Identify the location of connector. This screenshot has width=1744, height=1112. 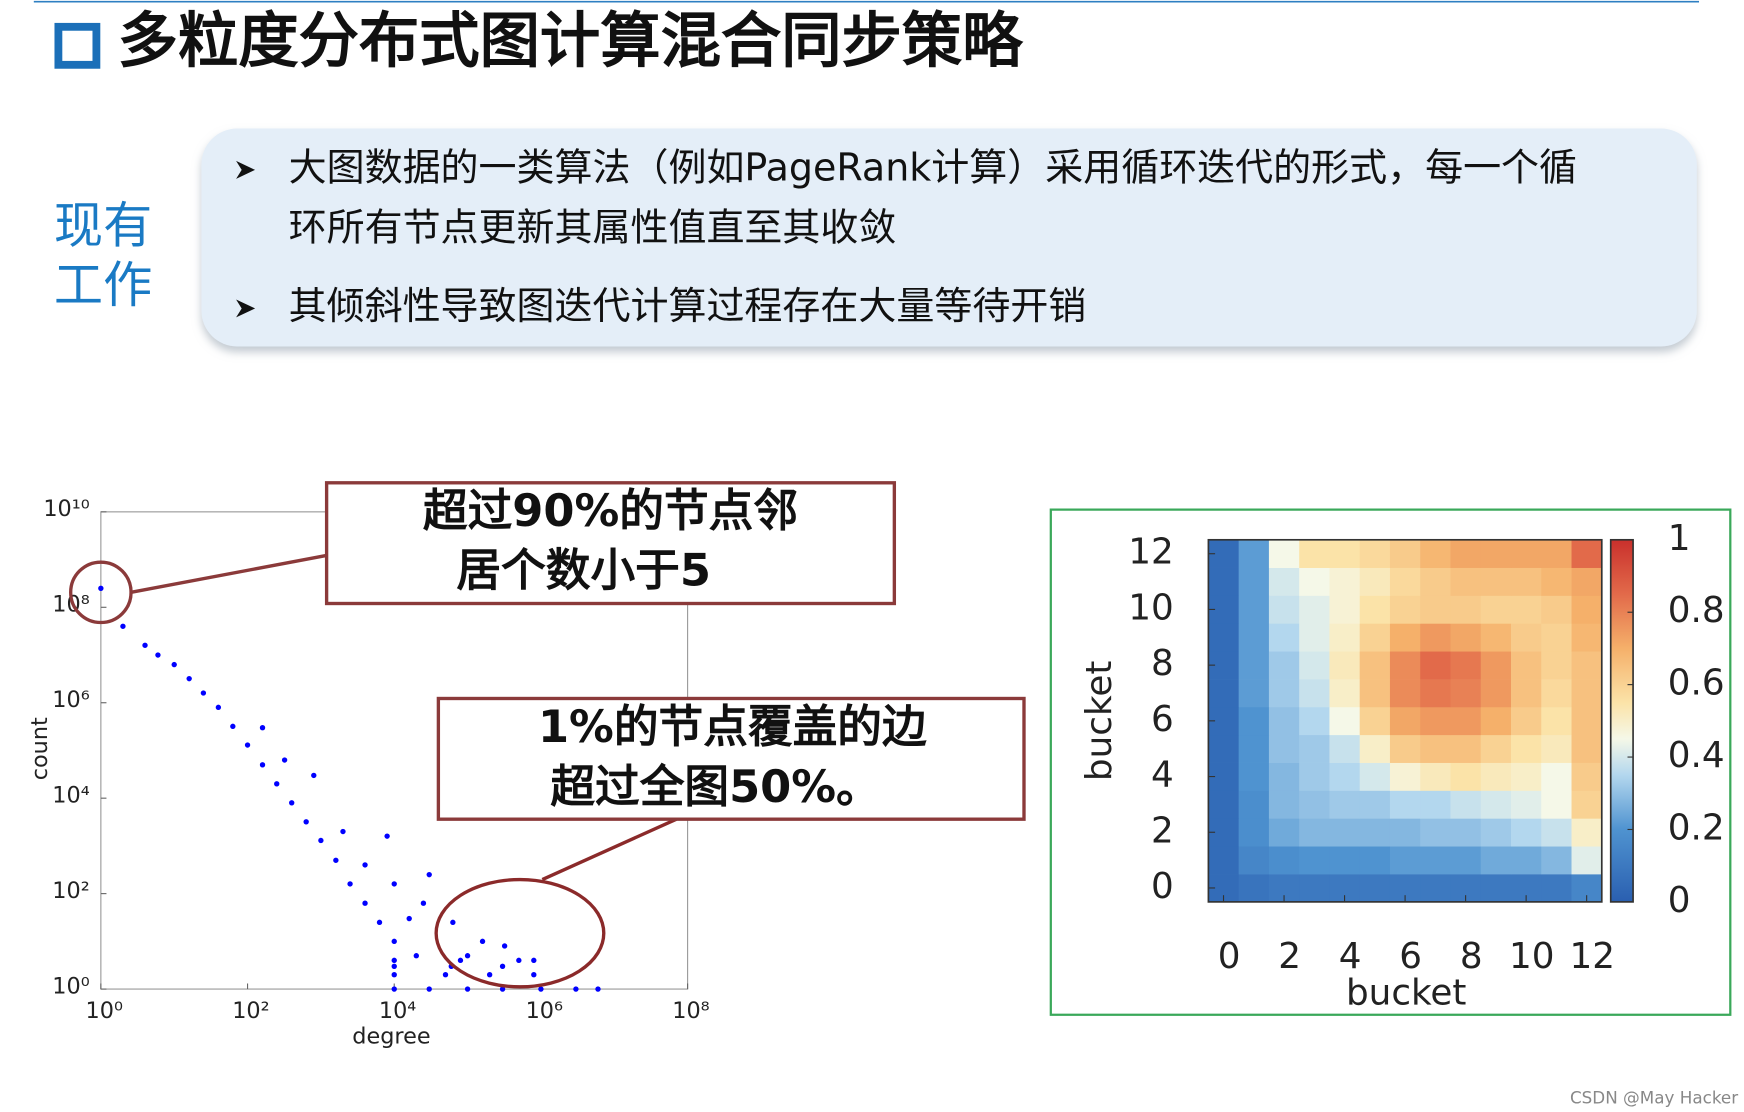
(609, 849).